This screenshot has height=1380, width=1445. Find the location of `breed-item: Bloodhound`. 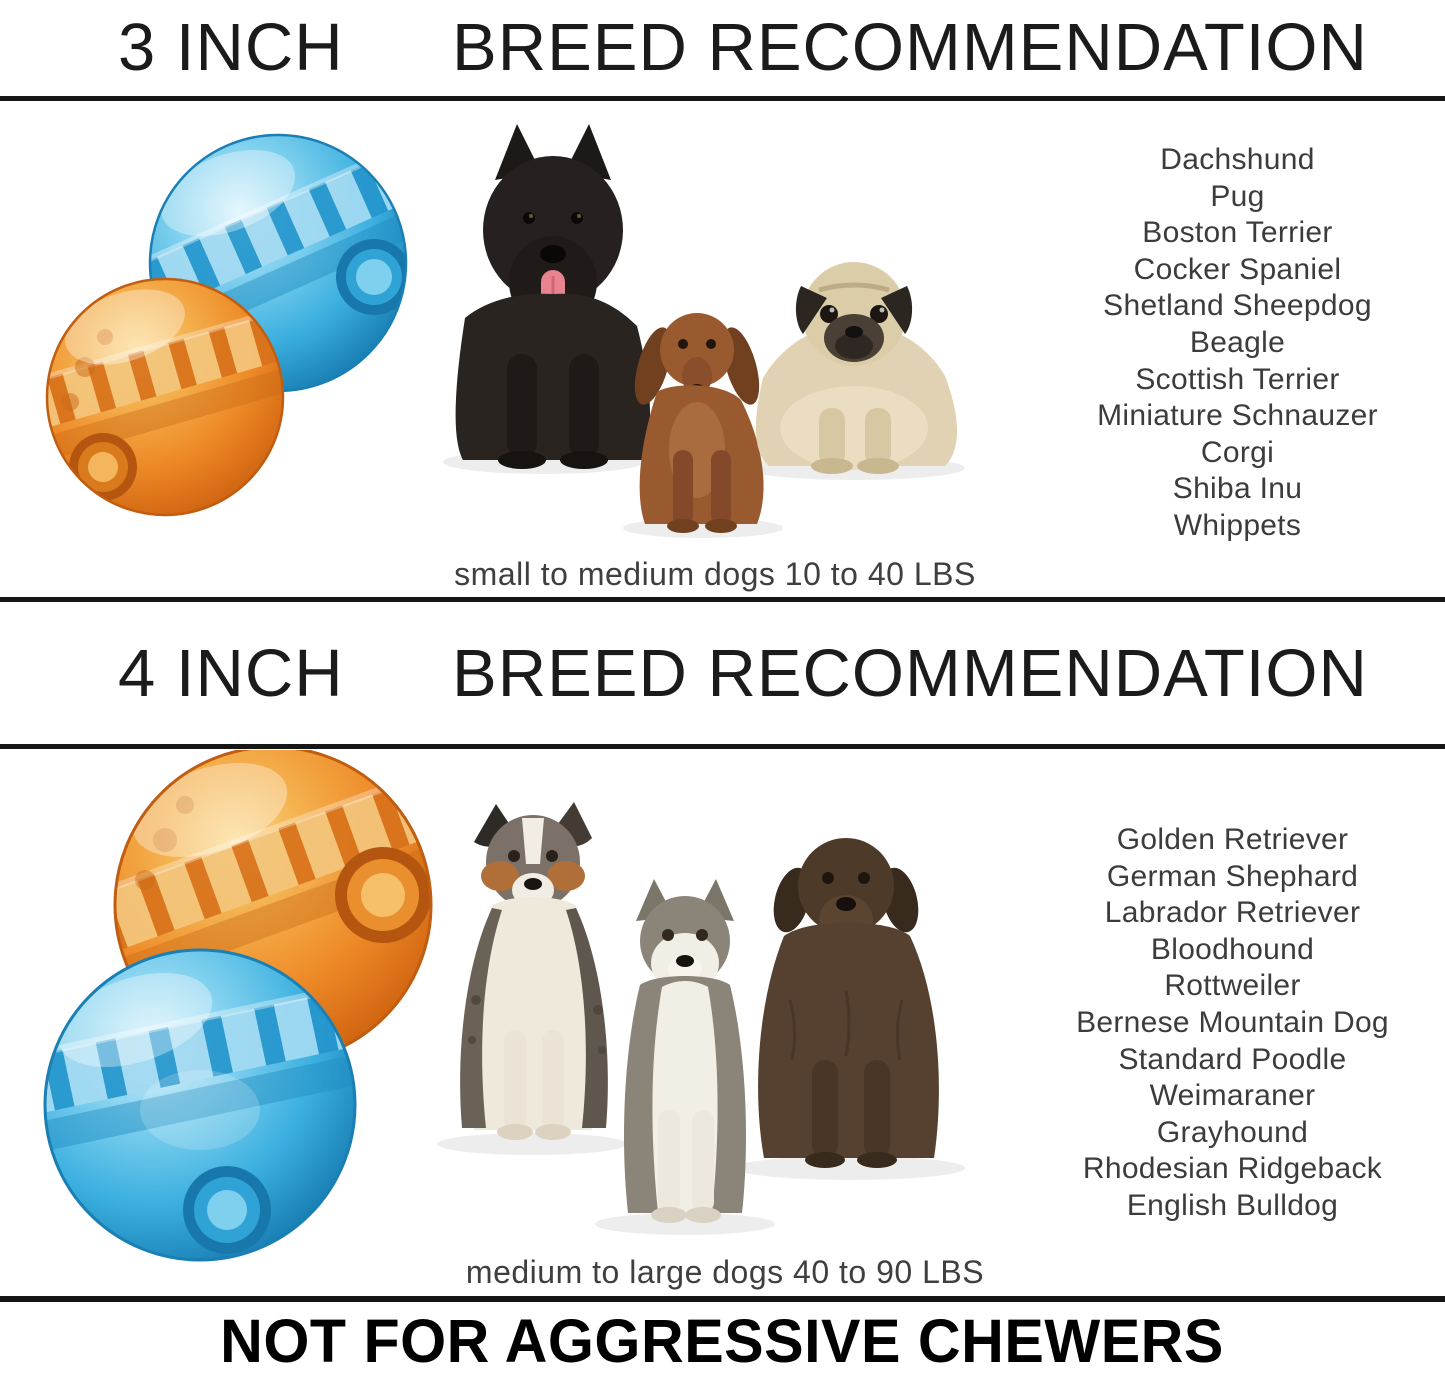

breed-item: Bloodhound is located at coordinates (1232, 949).